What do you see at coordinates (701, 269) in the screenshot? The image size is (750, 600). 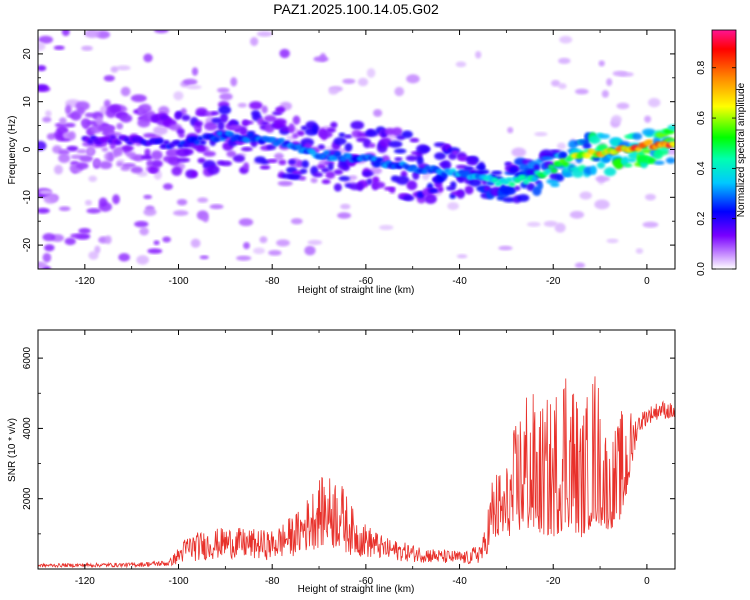 I see `colorbar-tick-label: 0.0` at bounding box center [701, 269].